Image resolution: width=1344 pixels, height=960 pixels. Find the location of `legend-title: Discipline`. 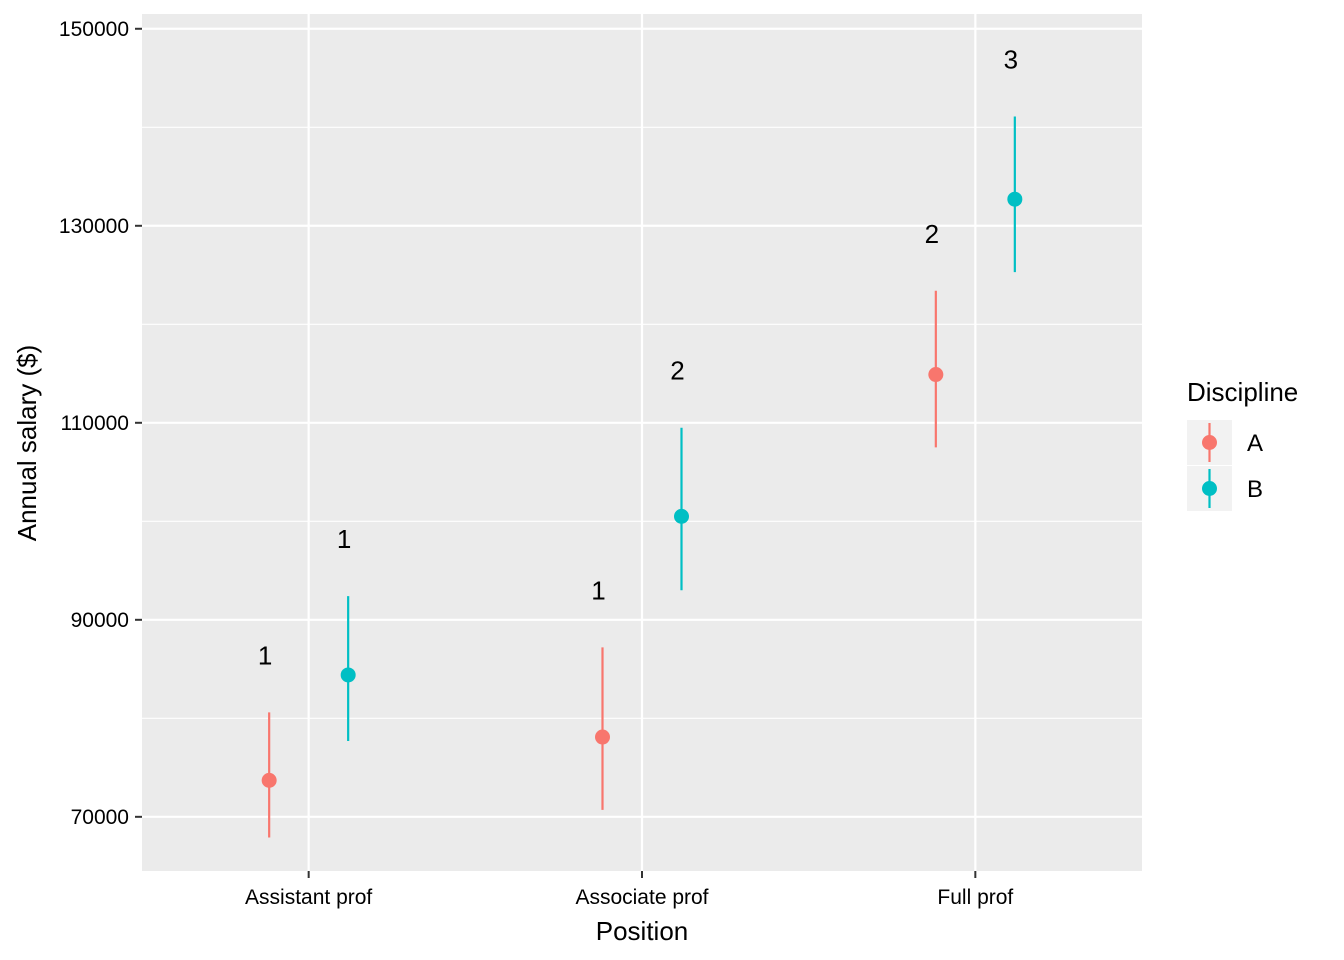

legend-title: Discipline is located at coordinates (1242, 392).